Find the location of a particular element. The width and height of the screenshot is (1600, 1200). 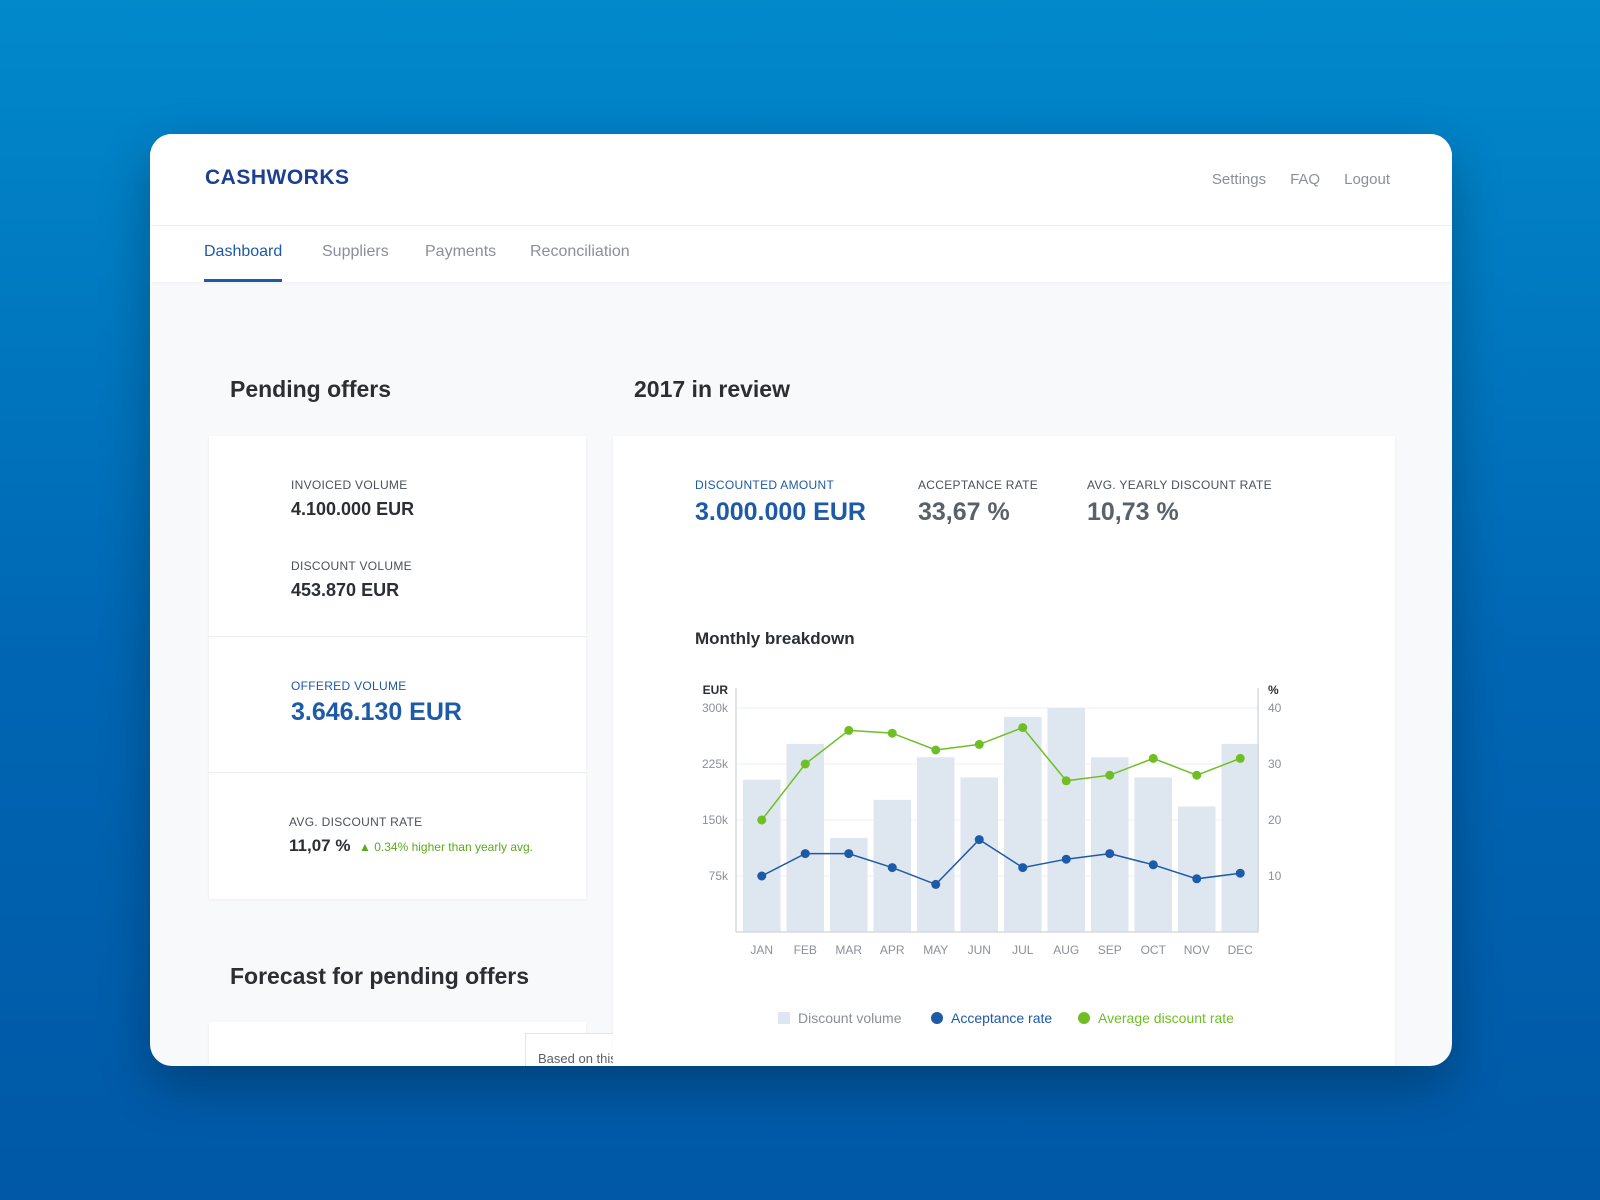

tab-suppliers: Suppliers is located at coordinates (355, 251).